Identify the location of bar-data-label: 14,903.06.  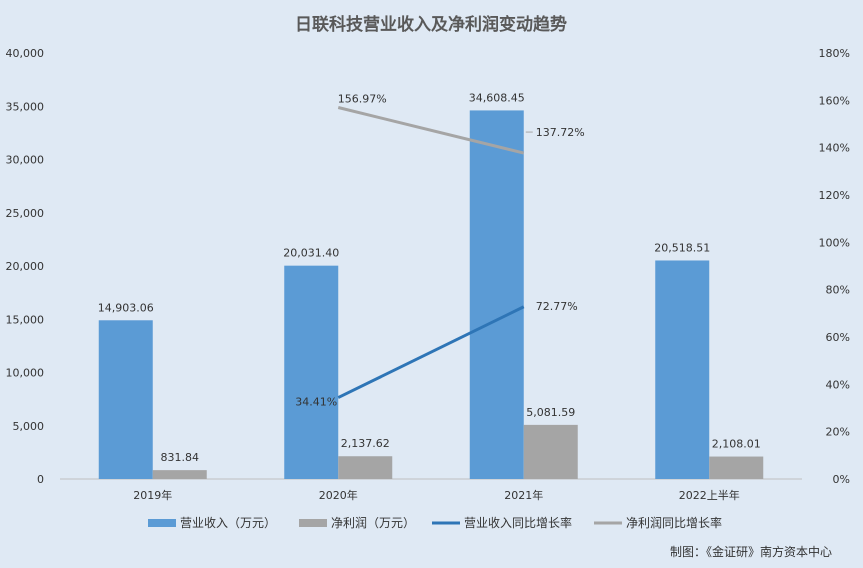
(126, 307).